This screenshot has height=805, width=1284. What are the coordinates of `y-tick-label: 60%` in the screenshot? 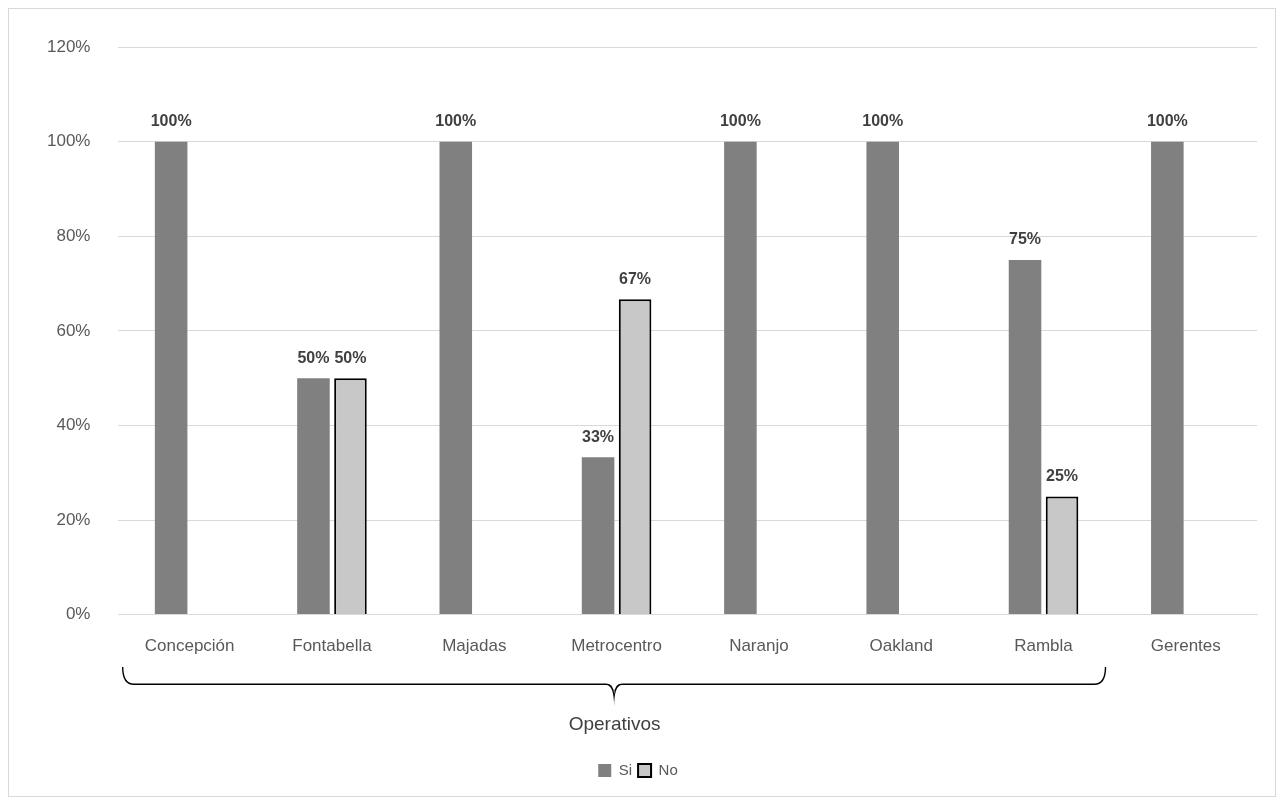 It's located at (73, 330).